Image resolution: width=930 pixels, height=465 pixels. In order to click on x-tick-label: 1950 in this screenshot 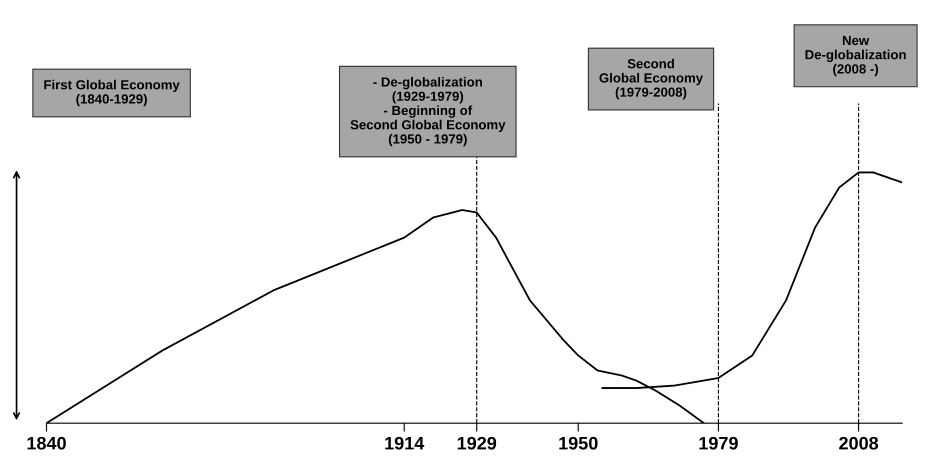, I will do `click(578, 443)`.